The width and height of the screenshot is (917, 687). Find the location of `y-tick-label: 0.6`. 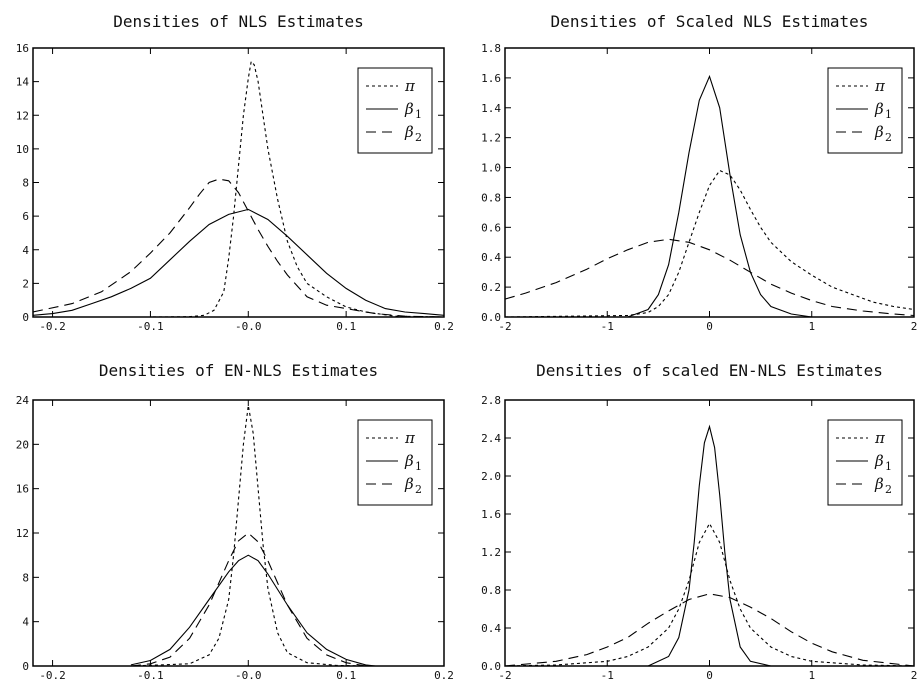

y-tick-label: 0.6 is located at coordinates (491, 227).